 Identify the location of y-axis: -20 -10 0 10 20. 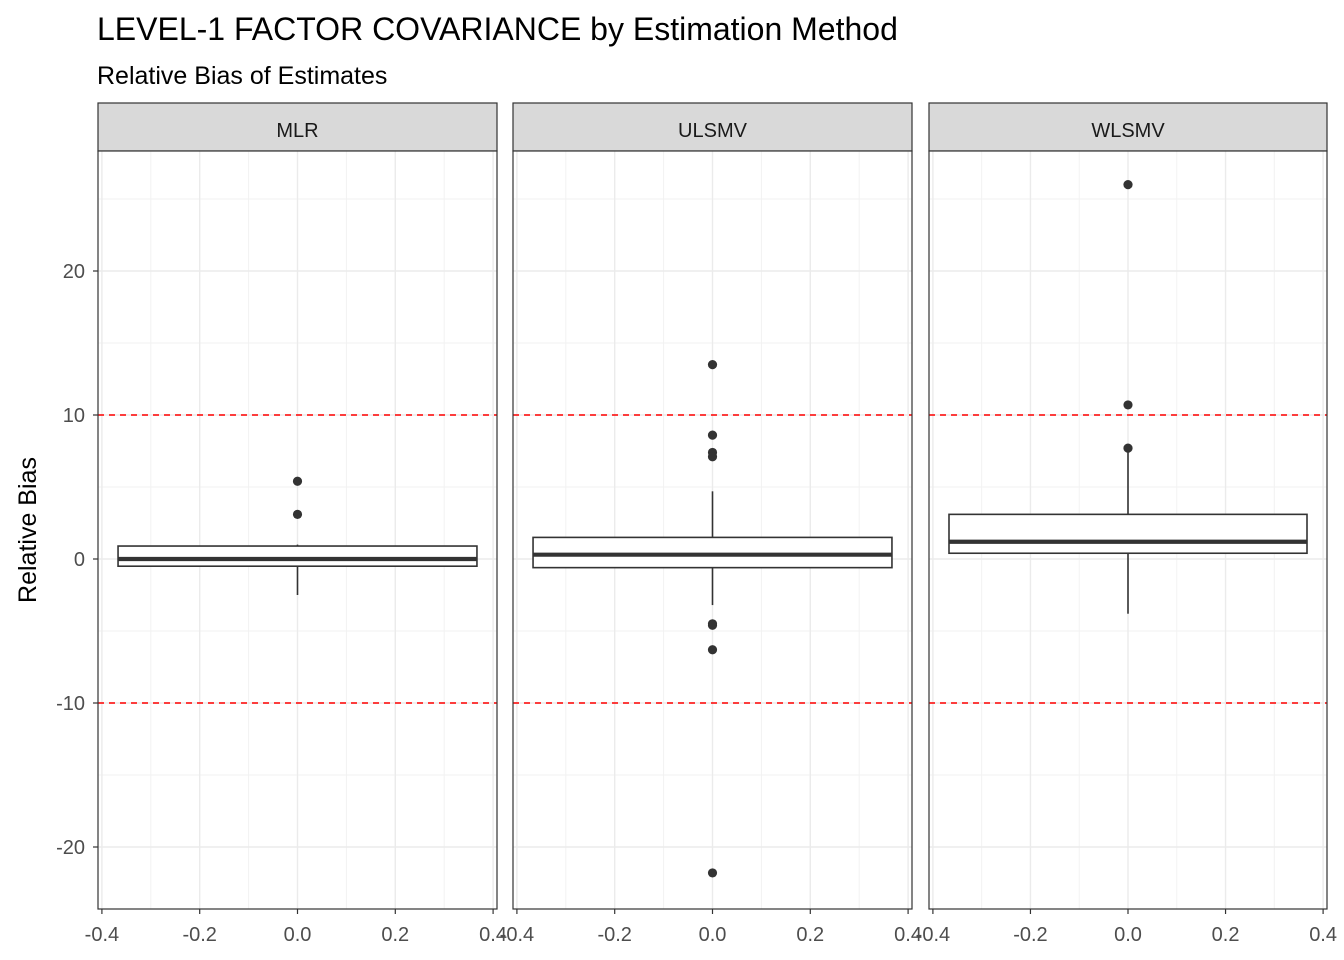
(77, 560).